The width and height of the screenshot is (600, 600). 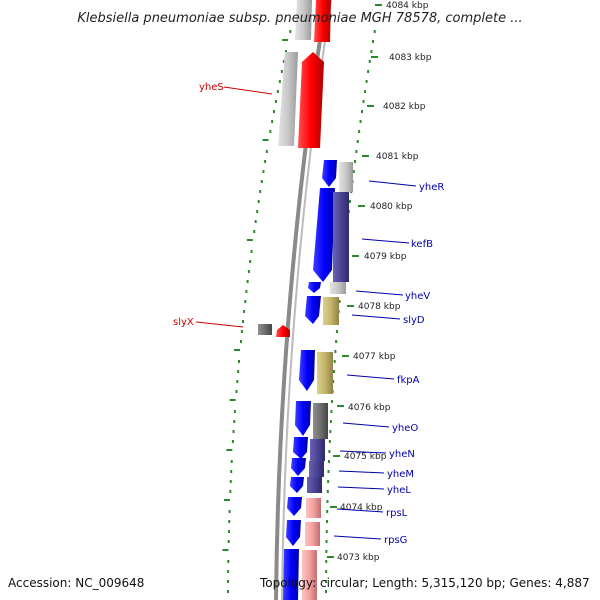 I want to click on gene-yheS, so click(x=311, y=100).